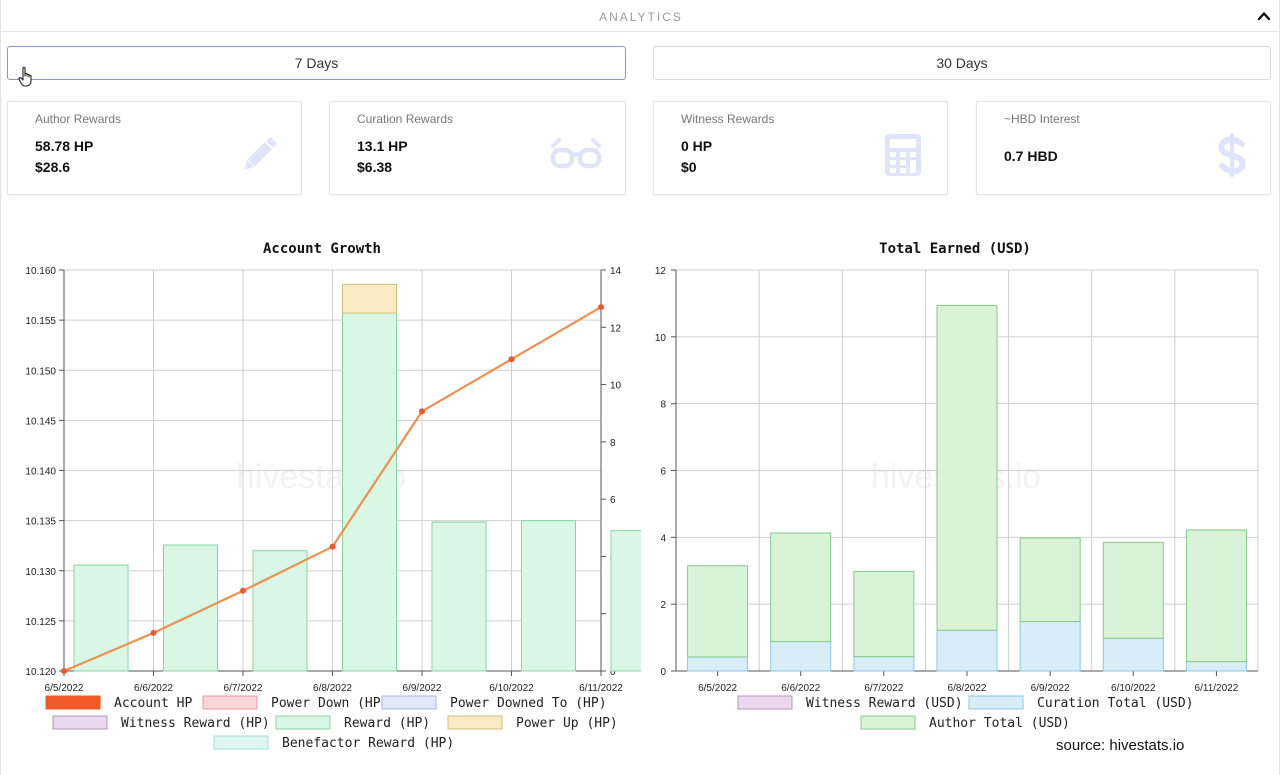 This screenshot has width=1280, height=775. Describe the element at coordinates (153, 703) in the screenshot. I see `legend-label: Account HP` at that location.